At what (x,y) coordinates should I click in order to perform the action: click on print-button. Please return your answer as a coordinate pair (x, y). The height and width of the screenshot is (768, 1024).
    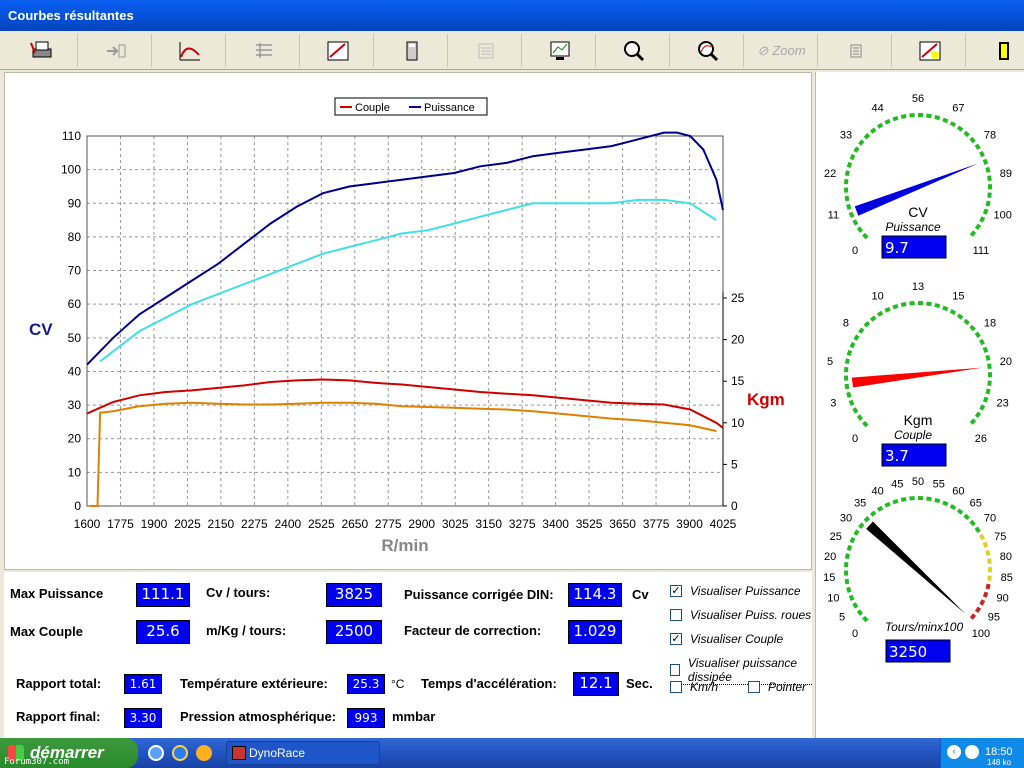
    Looking at the image, I should click on (42, 50).